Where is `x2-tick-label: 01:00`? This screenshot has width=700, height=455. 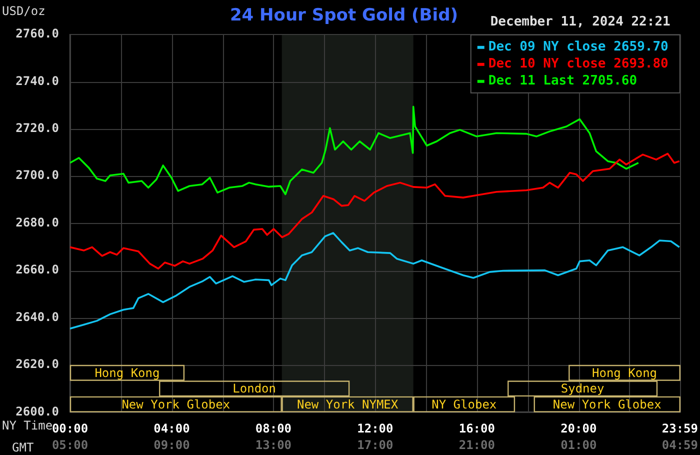
x2-tick-label: 01:00 is located at coordinates (578, 445).